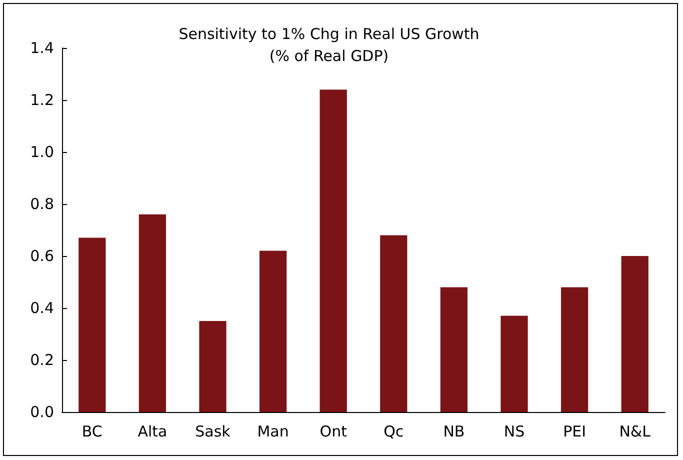 This screenshot has height=460, width=683. What do you see at coordinates (635, 431) in the screenshot?
I see `x-tick-label: N&L` at bounding box center [635, 431].